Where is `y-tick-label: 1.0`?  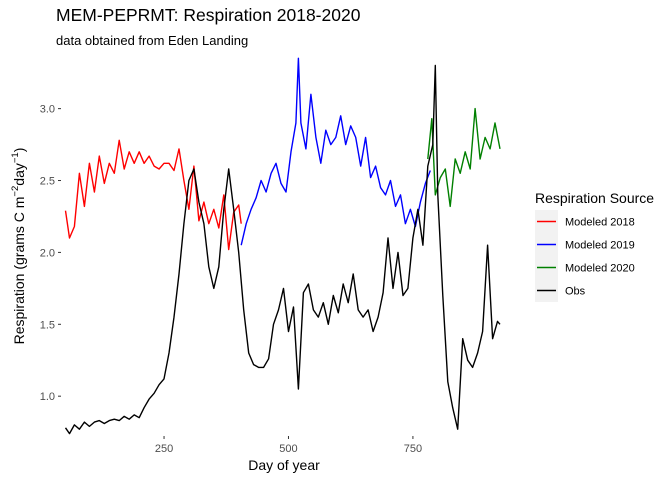
y-tick-label: 1.0 is located at coordinates (47, 397).